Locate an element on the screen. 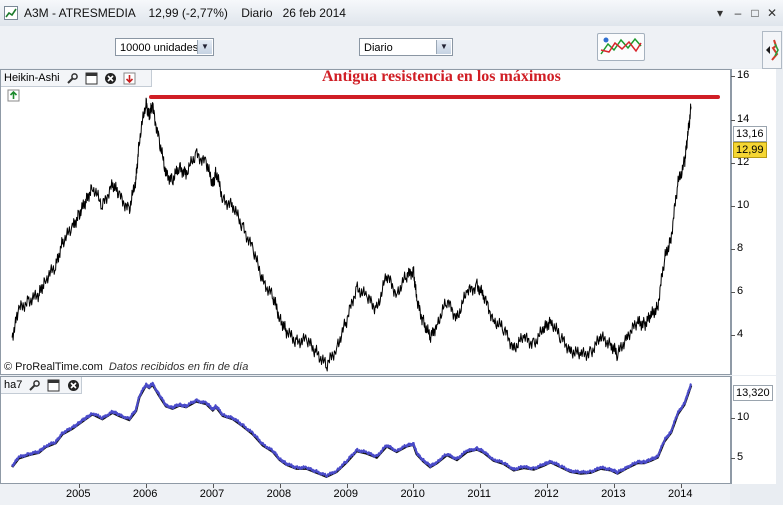  indicators-chart-icon is located at coordinates (621, 46).